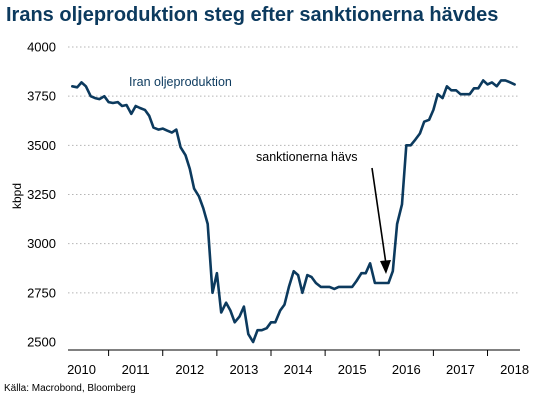 The width and height of the screenshot is (540, 405). Describe the element at coordinates (41, 47) in the screenshot. I see `y-tick-label: 4000` at that location.